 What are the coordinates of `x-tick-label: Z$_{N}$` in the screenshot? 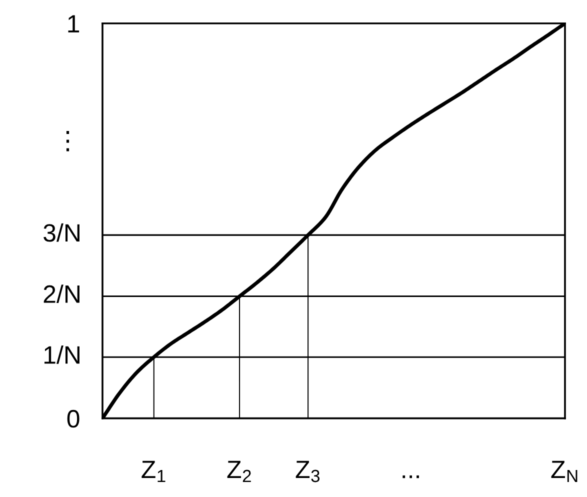 It's located at (564, 471).